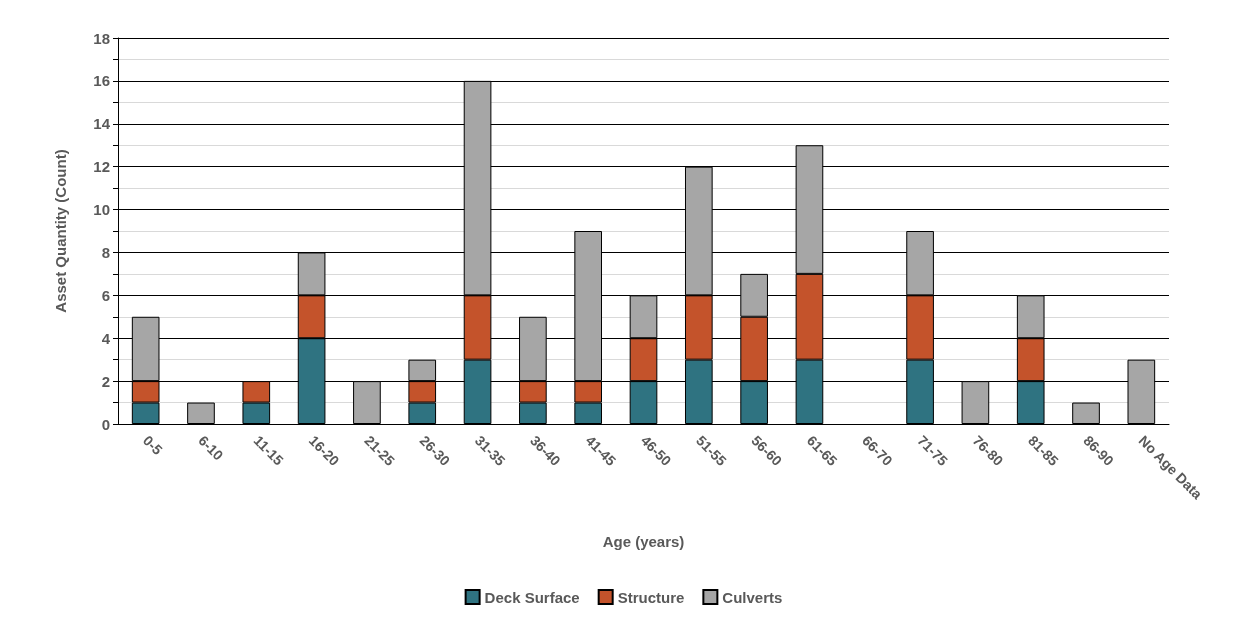 The image size is (1247, 622). Describe the element at coordinates (153, 445) in the screenshot. I see `x-tick-label: 0-5` at that location.